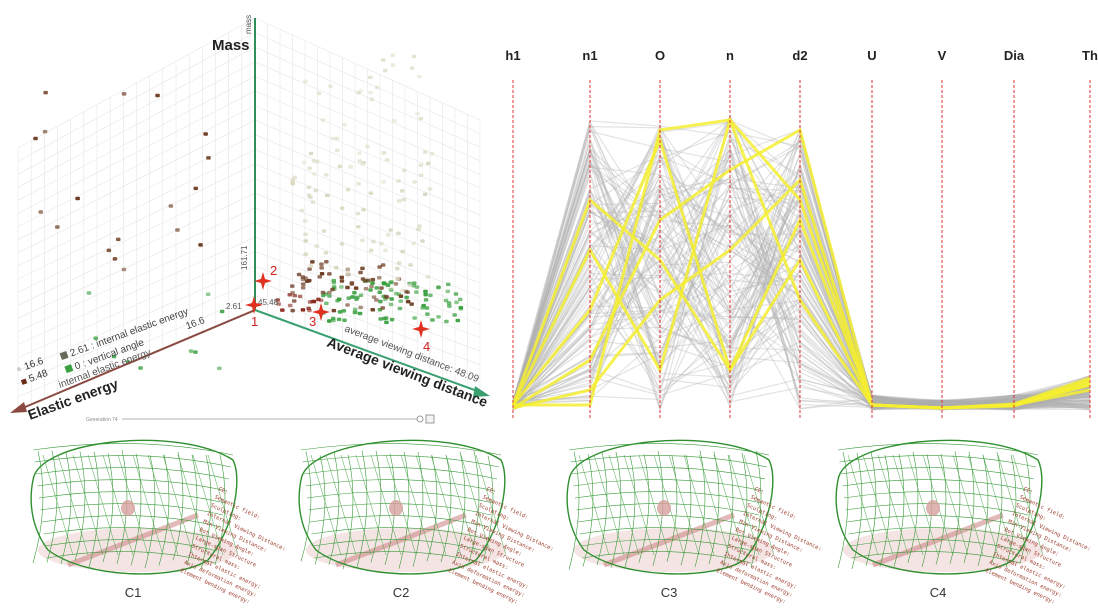  Describe the element at coordinates (430, 419) in the screenshot. I see `slider-end-button` at that location.